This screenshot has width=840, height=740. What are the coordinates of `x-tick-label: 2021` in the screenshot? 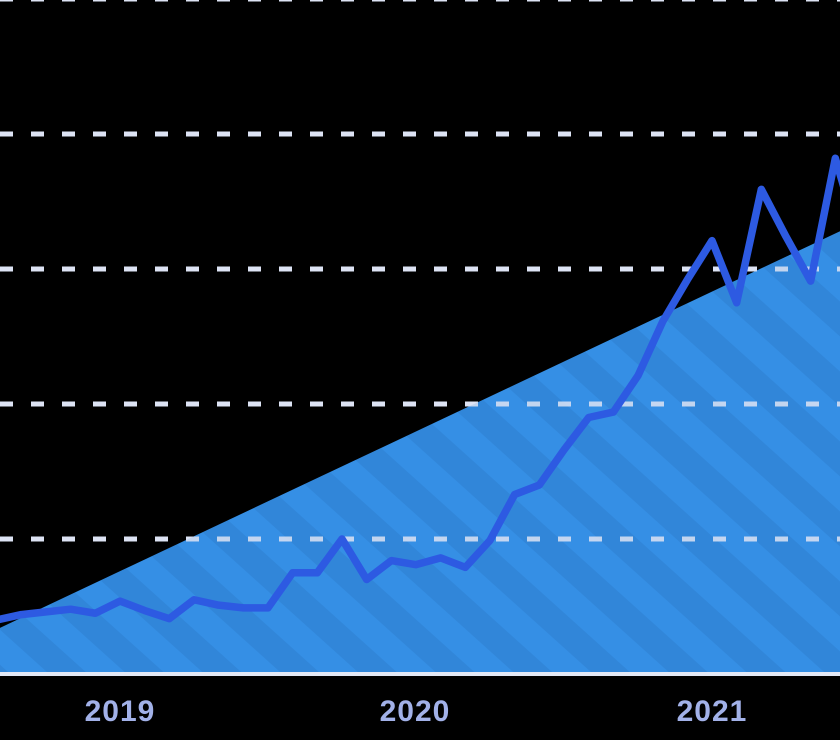 It's located at (712, 711).